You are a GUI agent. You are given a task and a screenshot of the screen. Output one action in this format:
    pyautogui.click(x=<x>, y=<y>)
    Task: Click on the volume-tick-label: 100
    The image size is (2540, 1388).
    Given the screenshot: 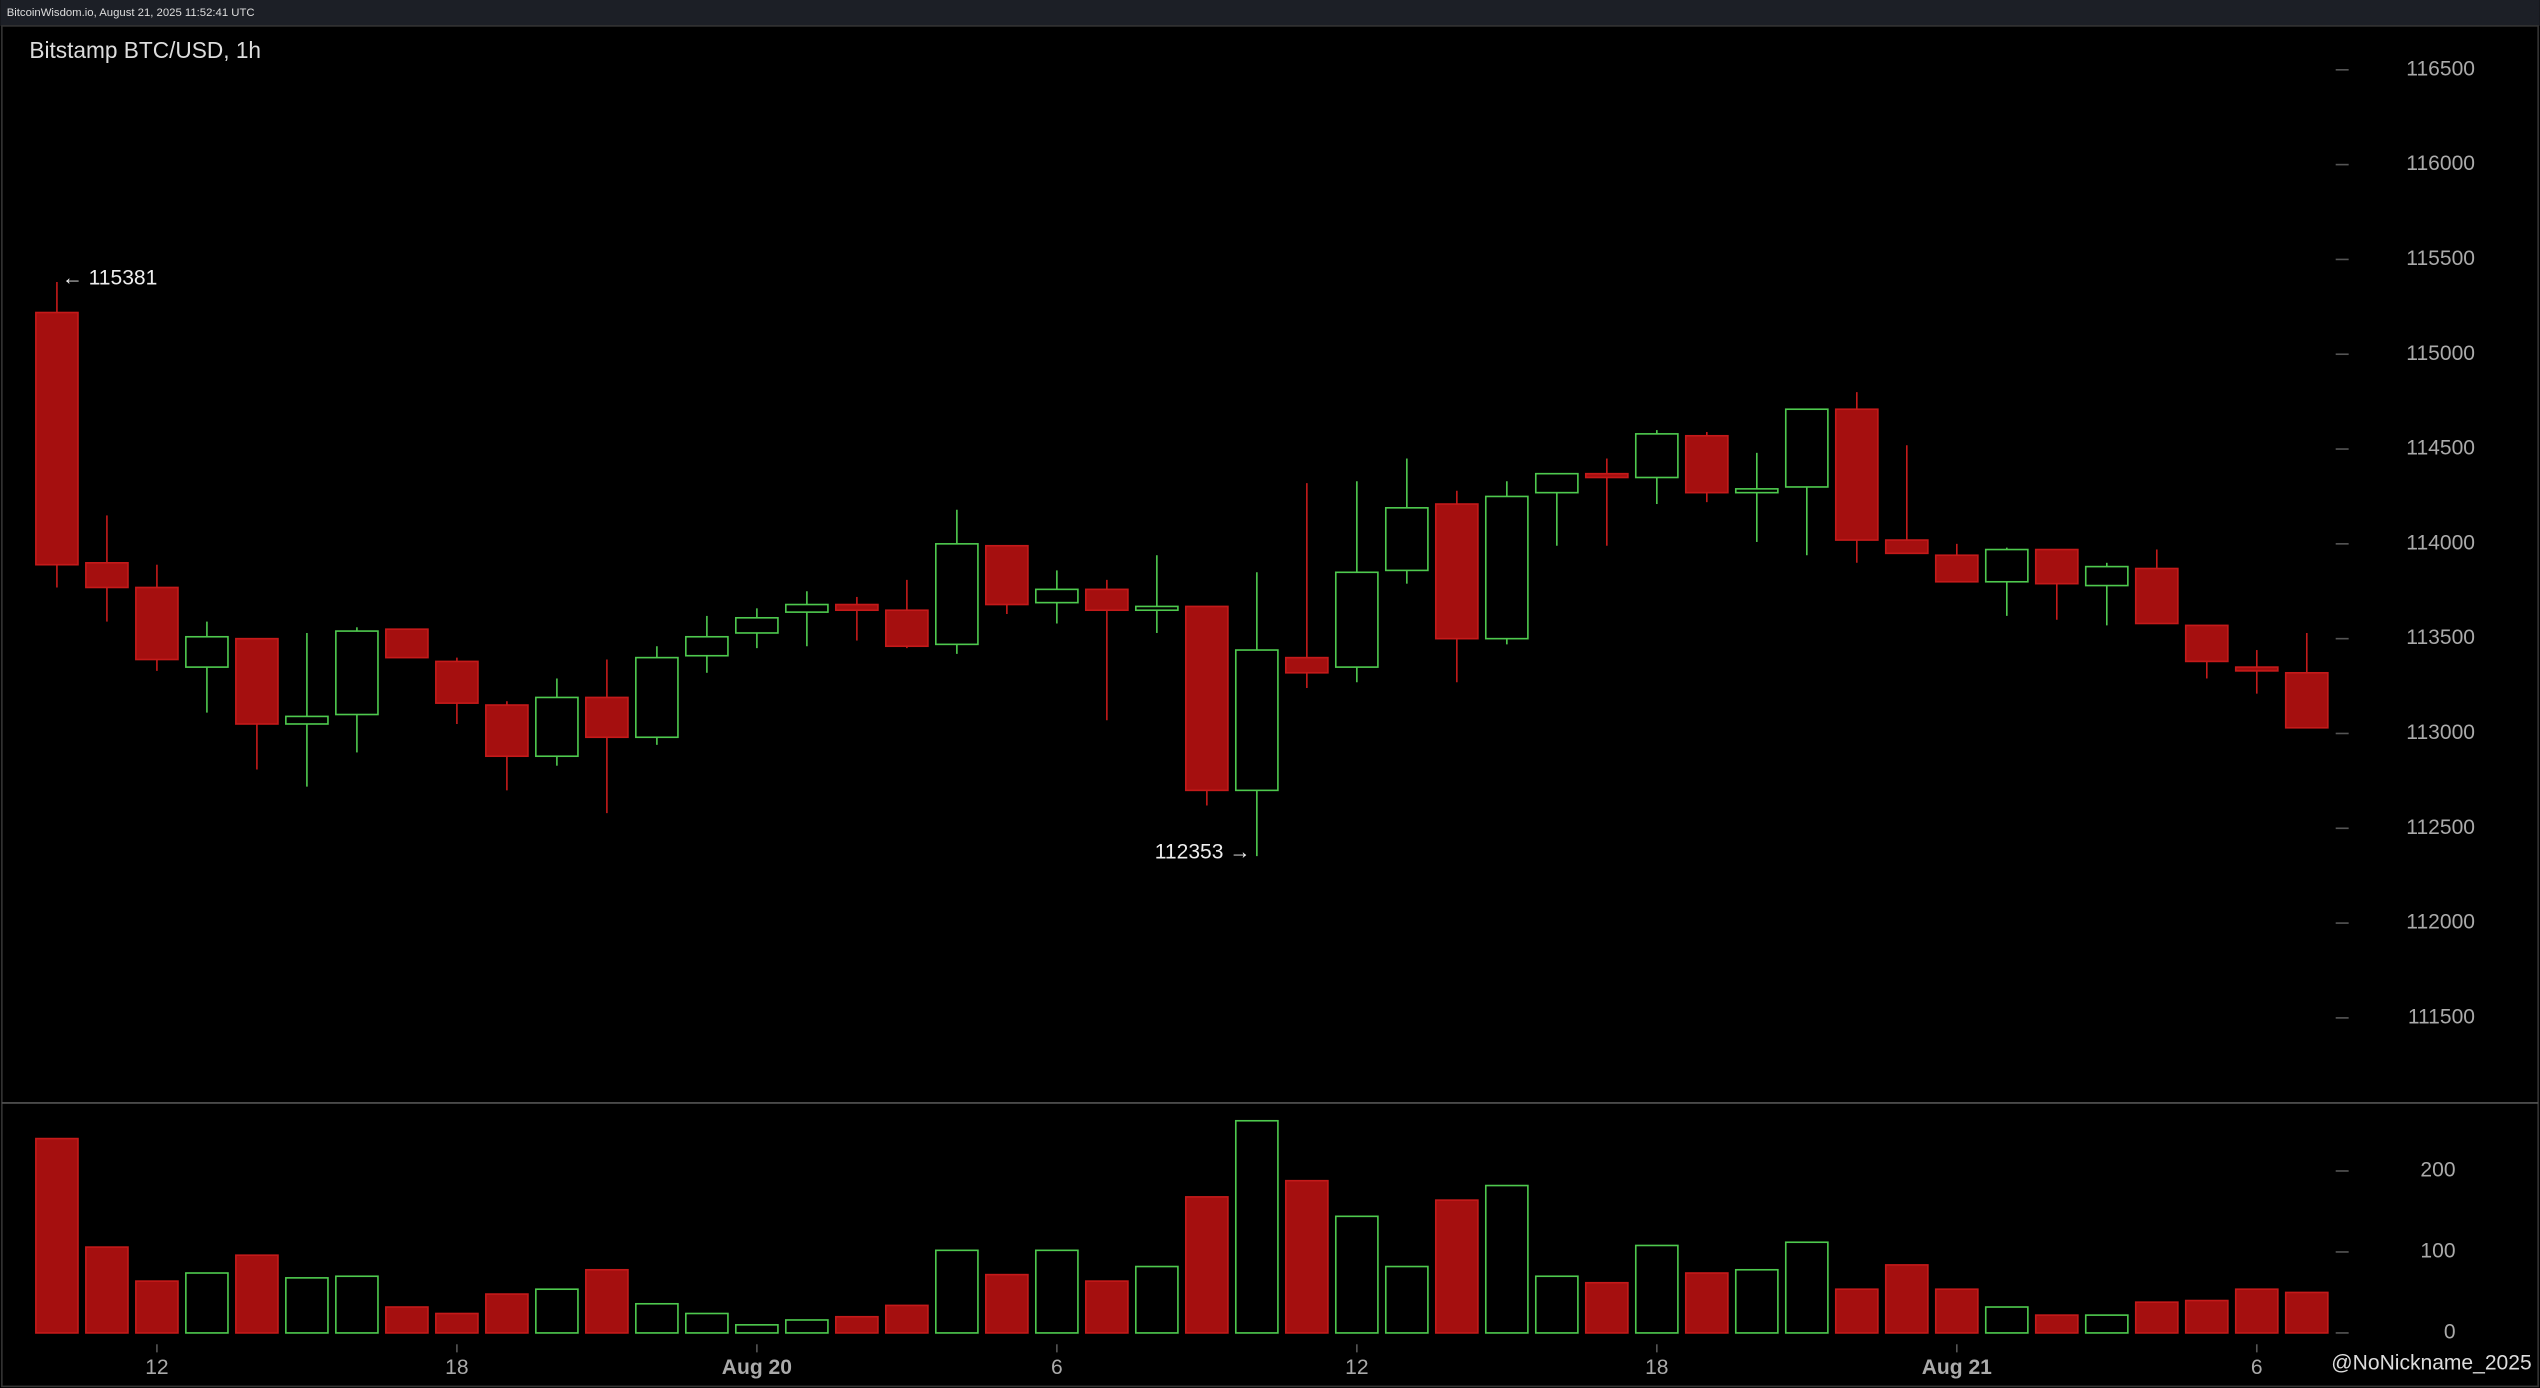 What is the action you would take?
    pyautogui.click(x=2437, y=1251)
    